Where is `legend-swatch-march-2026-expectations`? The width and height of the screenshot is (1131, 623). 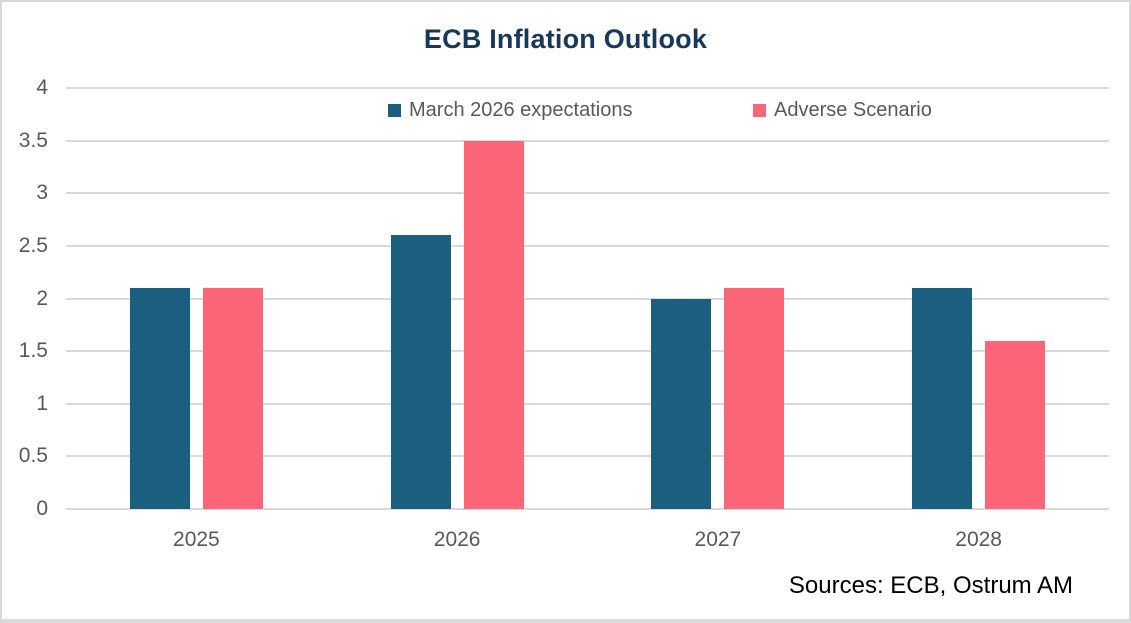 legend-swatch-march-2026-expectations is located at coordinates (394, 110).